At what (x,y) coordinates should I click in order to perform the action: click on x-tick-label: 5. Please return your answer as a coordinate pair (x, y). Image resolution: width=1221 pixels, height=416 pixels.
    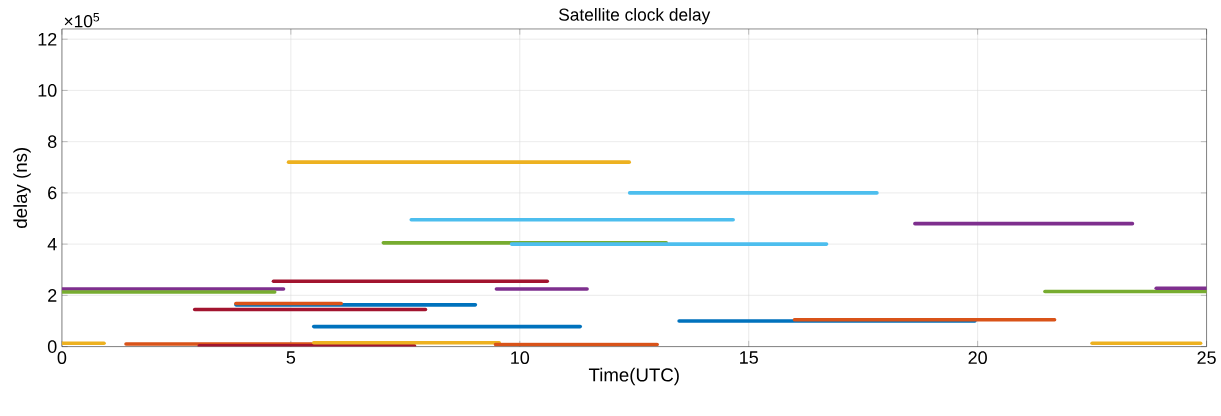
    Looking at the image, I should click on (291, 358).